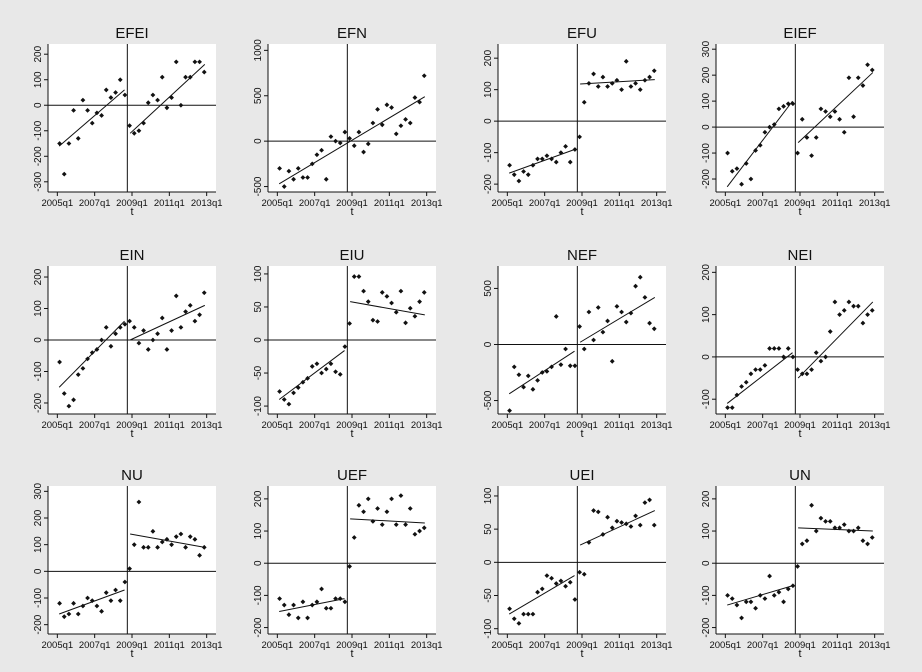 The image size is (922, 672). What do you see at coordinates (131, 255) in the screenshot?
I see `panel-title: EIN` at bounding box center [131, 255].